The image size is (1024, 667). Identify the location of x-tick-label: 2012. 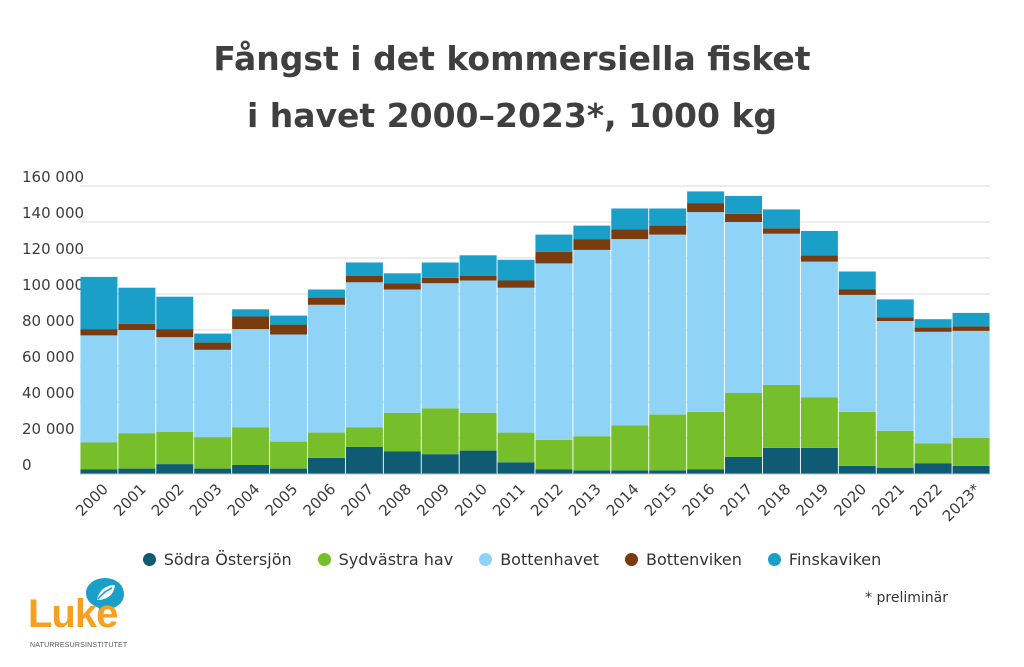
(547, 500).